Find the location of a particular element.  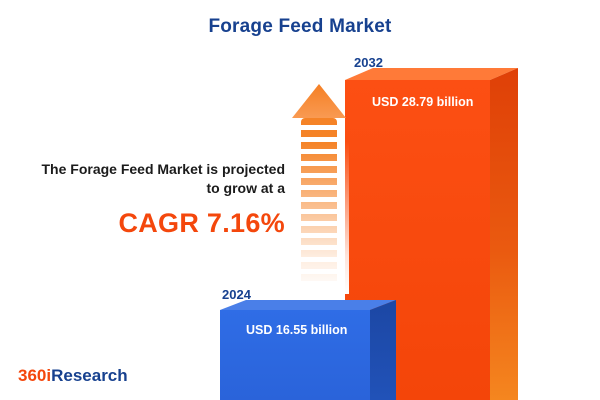

bar-2024-top-face is located at coordinates (308, 305).